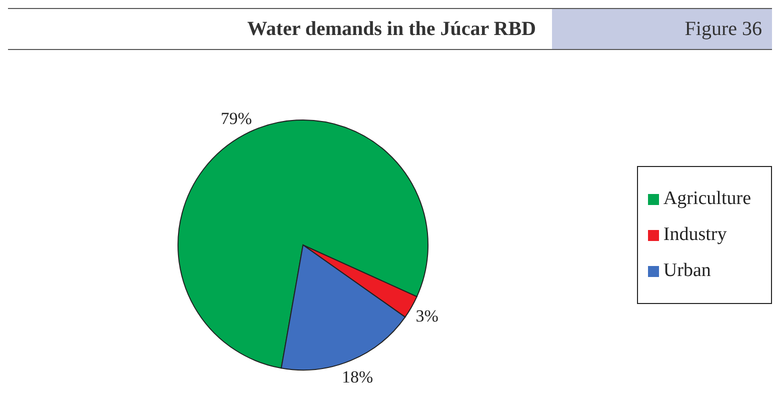 This screenshot has width=780, height=402. What do you see at coordinates (687, 270) in the screenshot?
I see `legend-label: Urban` at bounding box center [687, 270].